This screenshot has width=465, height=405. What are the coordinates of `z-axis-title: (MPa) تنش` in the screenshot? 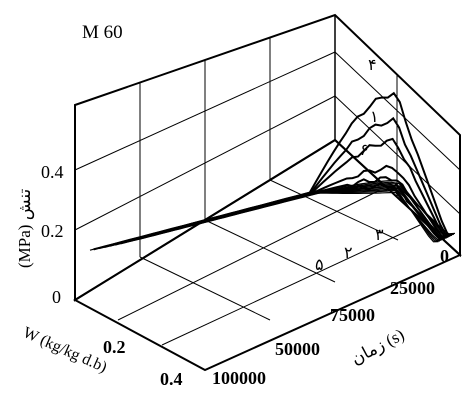 It's located at (25, 228).